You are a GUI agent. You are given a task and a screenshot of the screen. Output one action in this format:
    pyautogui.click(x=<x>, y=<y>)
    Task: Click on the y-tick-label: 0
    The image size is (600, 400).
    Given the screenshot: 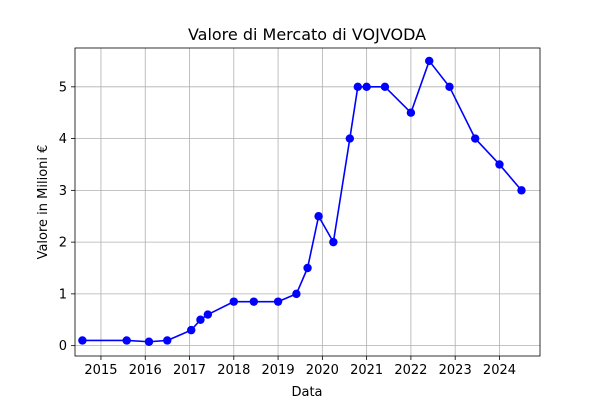 What is the action you would take?
    pyautogui.click(x=63, y=346)
    